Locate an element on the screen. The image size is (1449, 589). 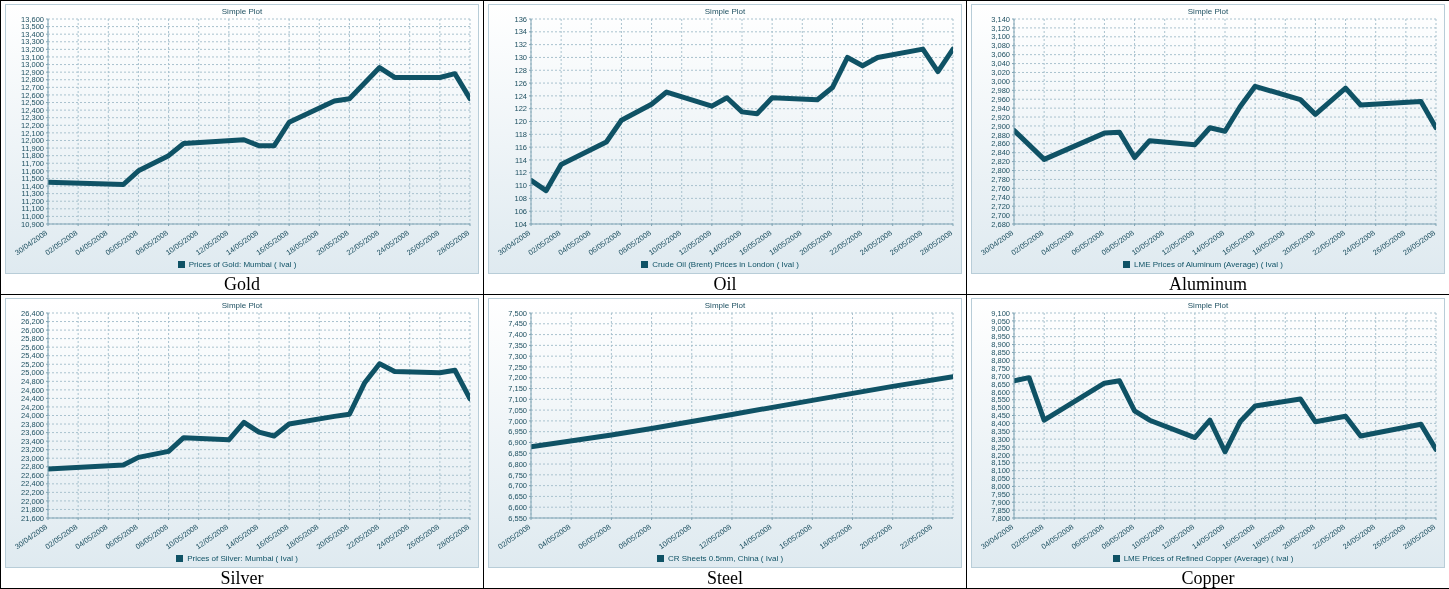
legend-label: Prices of Silver: Mumbai ( Ival ) is located at coordinates (242, 558).